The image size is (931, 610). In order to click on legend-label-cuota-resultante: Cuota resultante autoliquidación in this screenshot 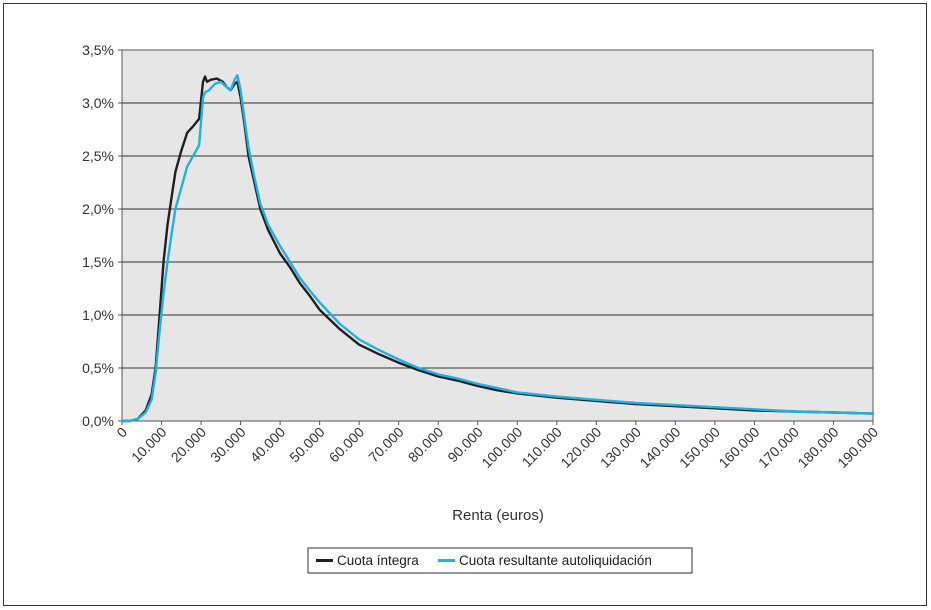, I will do `click(555, 560)`.